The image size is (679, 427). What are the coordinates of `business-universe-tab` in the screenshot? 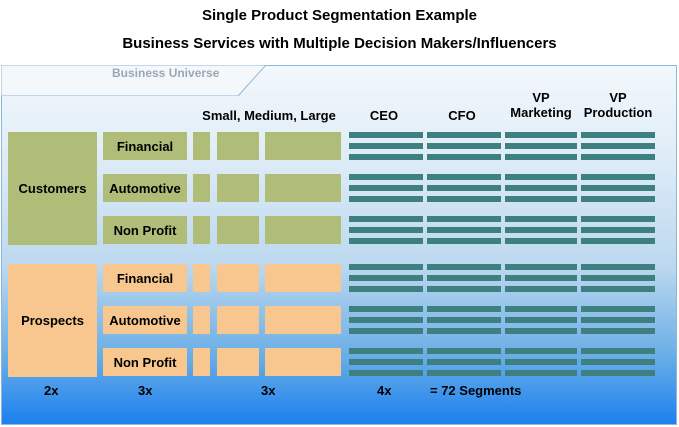 It's located at (133, 80).